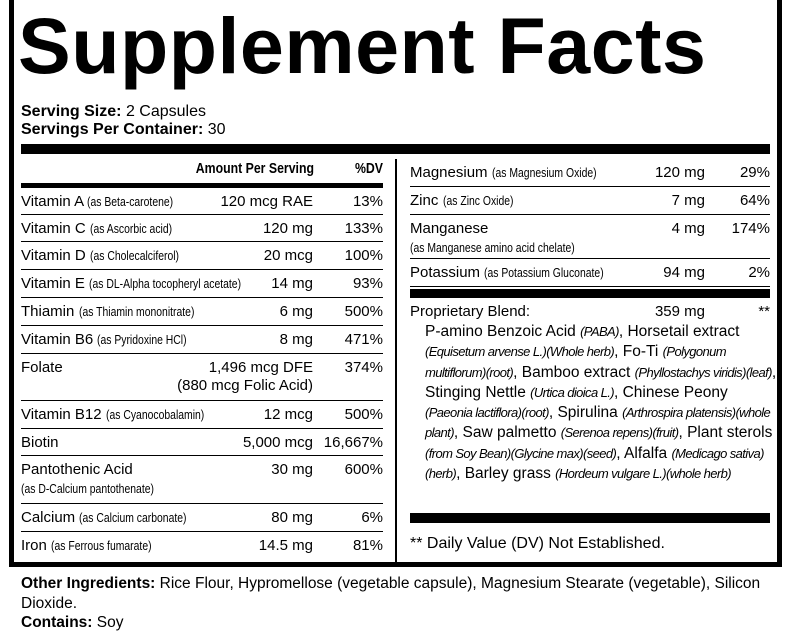 The image size is (791, 638). Describe the element at coordinates (288, 414) in the screenshot. I see `nutrient-amount-value: 12 mcg` at that location.